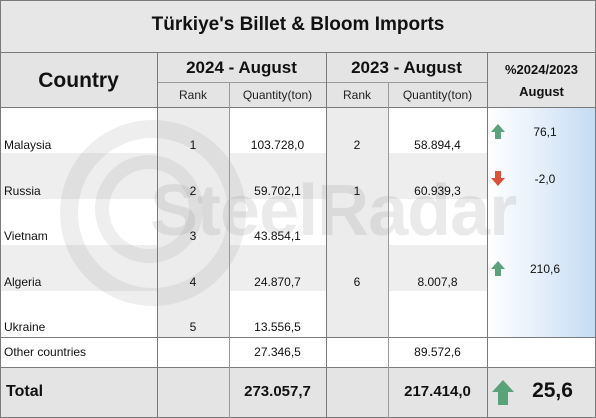  I want to click on qty-2024-cell: 43.854,1, so click(277, 236).